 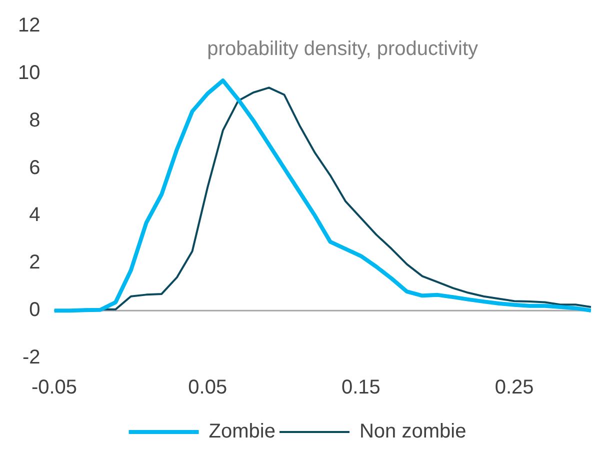 I want to click on x-tick-label: -0.05, so click(x=54, y=387).